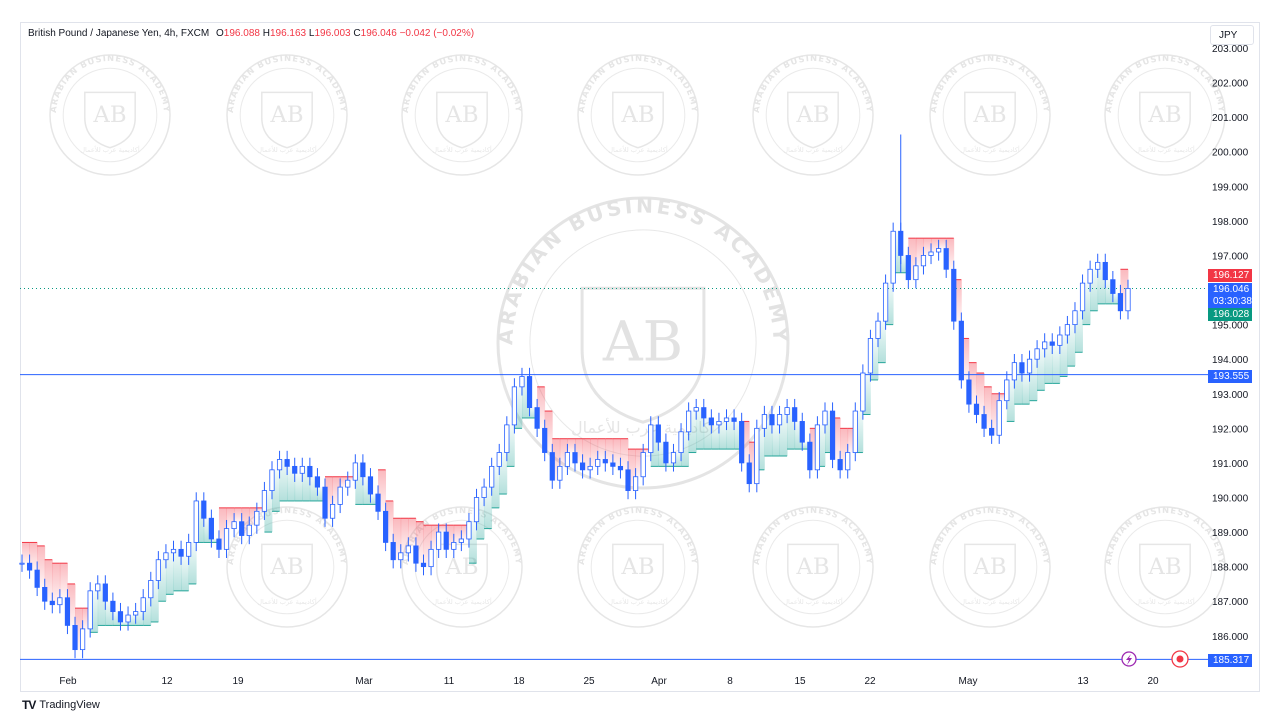 Image resolution: width=1280 pixels, height=720 pixels. I want to click on y-tick-label: 194.000, so click(1230, 360).